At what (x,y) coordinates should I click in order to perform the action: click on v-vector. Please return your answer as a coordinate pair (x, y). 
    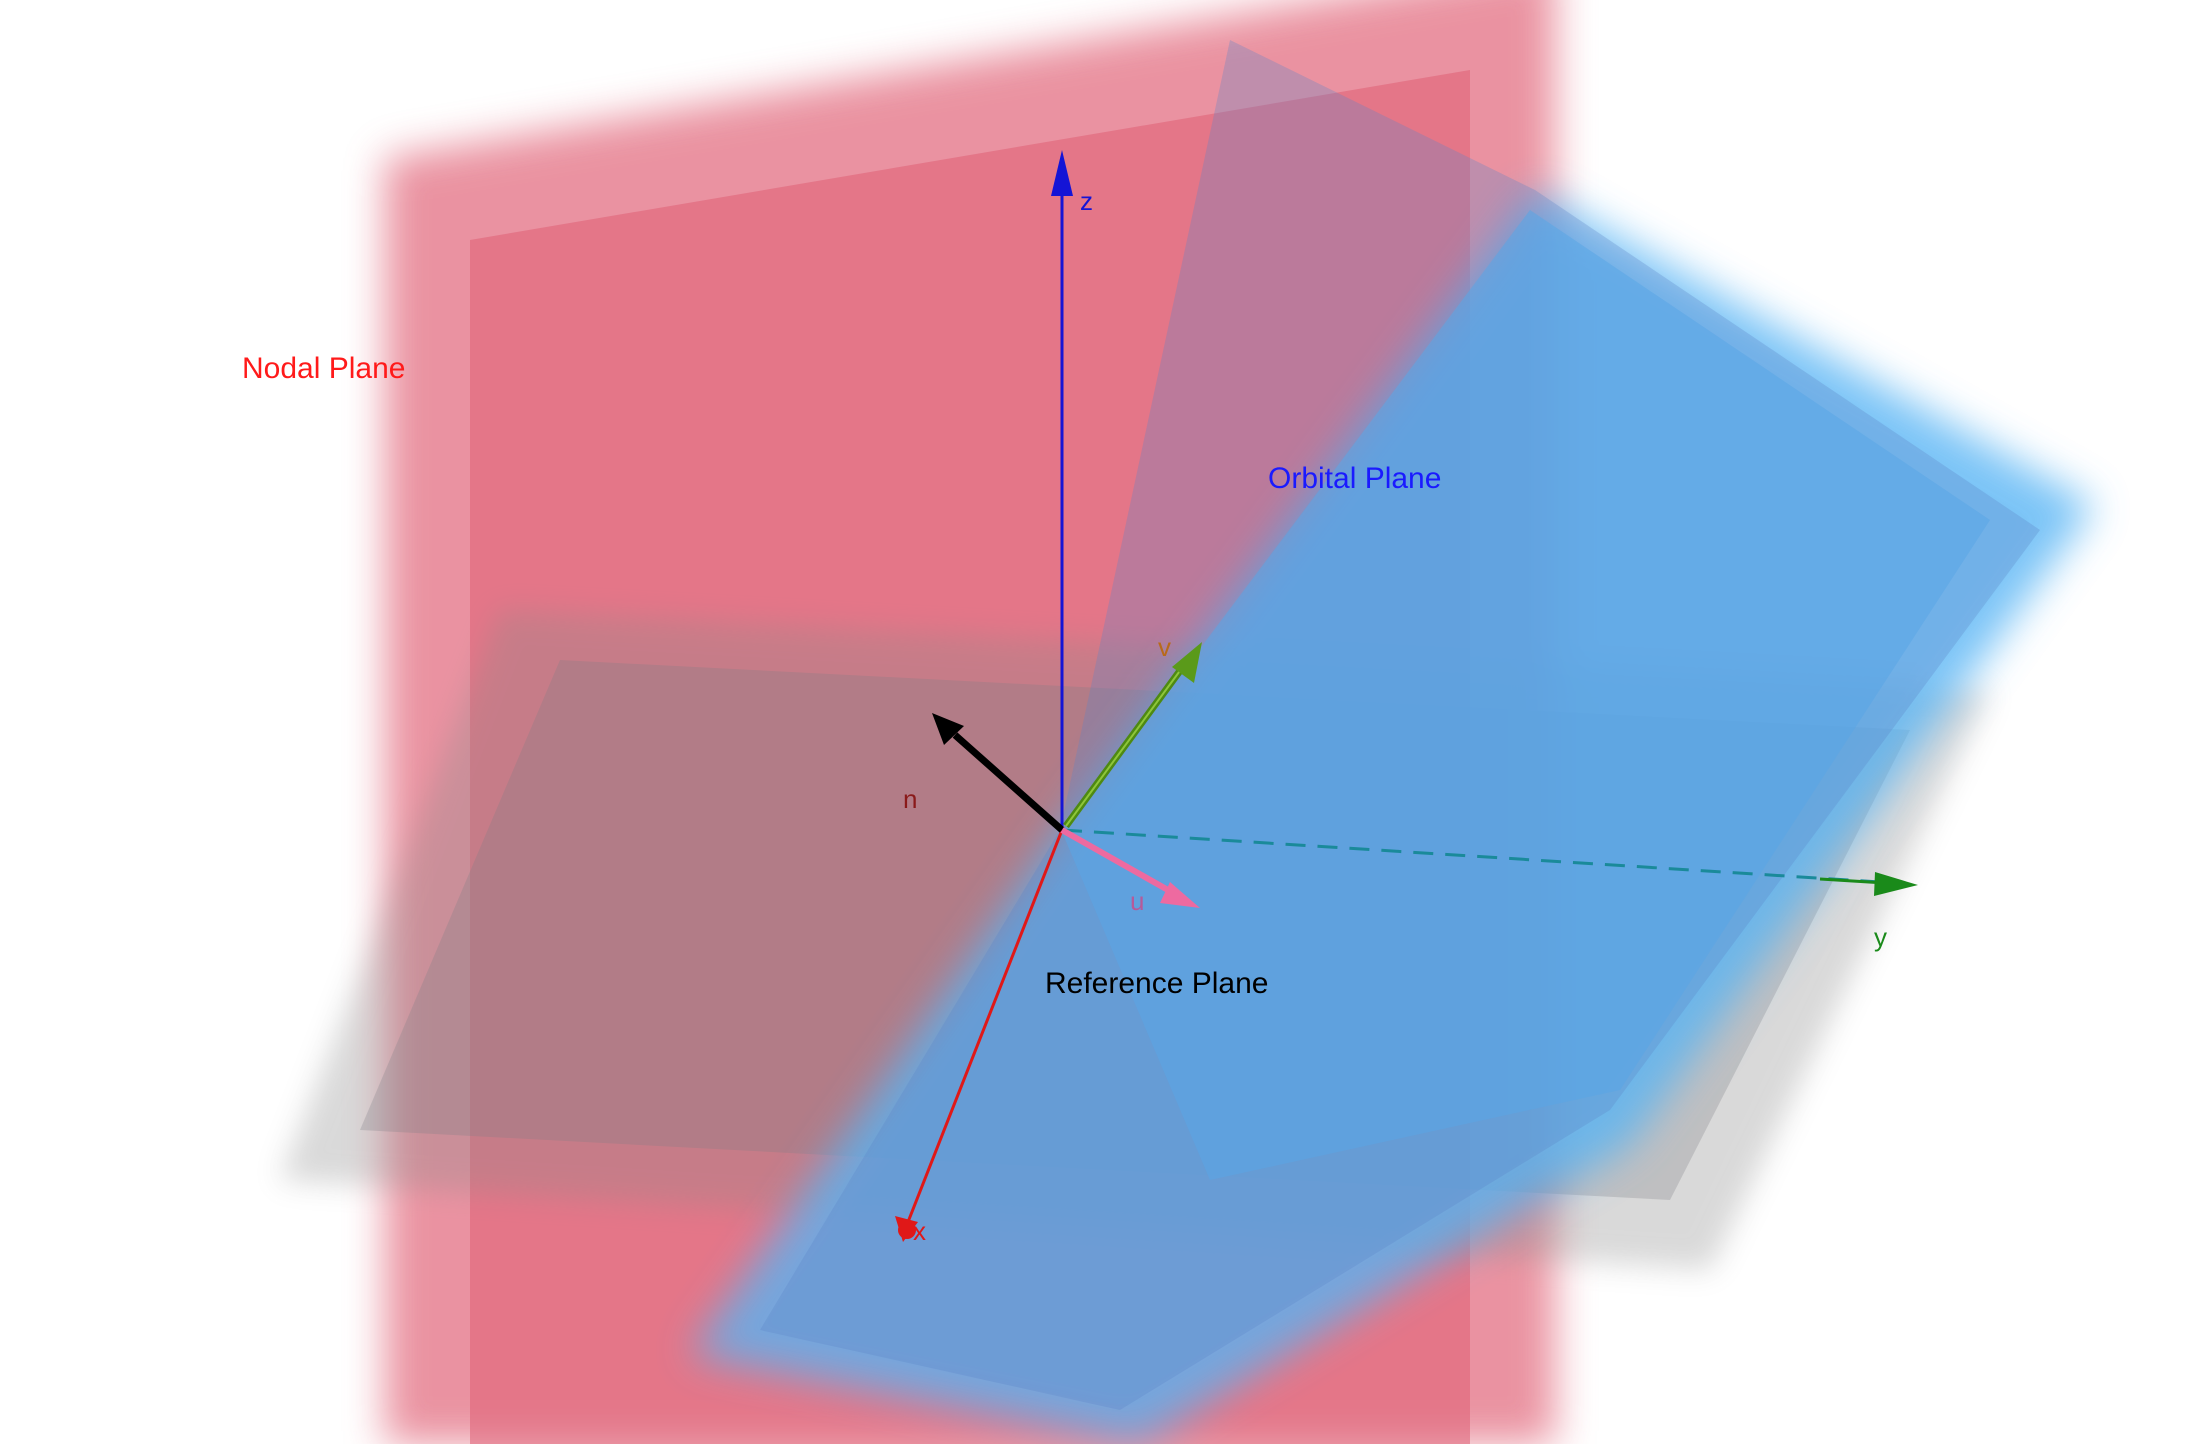
    Looking at the image, I should click on (1132, 735).